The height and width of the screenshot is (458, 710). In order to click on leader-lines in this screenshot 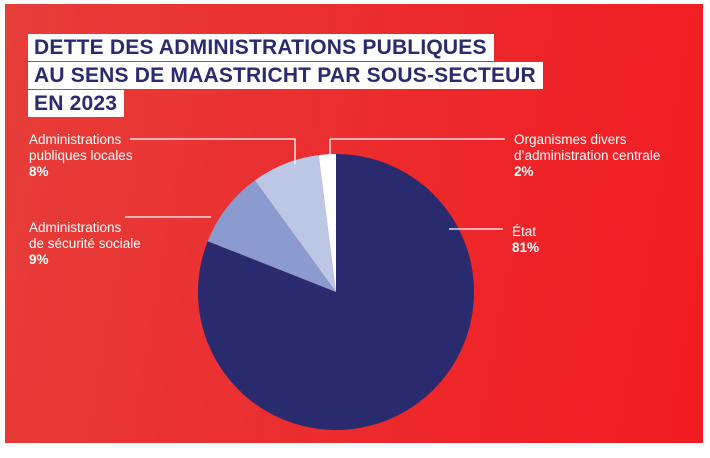, I will do `click(315, 184)`.